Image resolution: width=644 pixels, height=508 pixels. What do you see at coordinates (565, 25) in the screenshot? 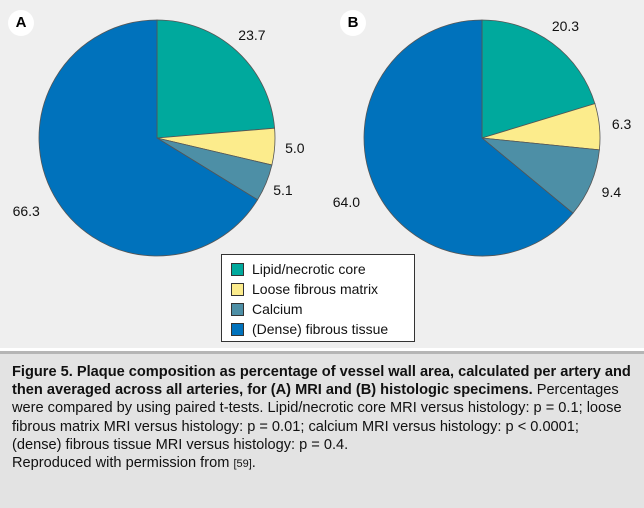
I see `pie-b-label-lipid: 20.3` at bounding box center [565, 25].